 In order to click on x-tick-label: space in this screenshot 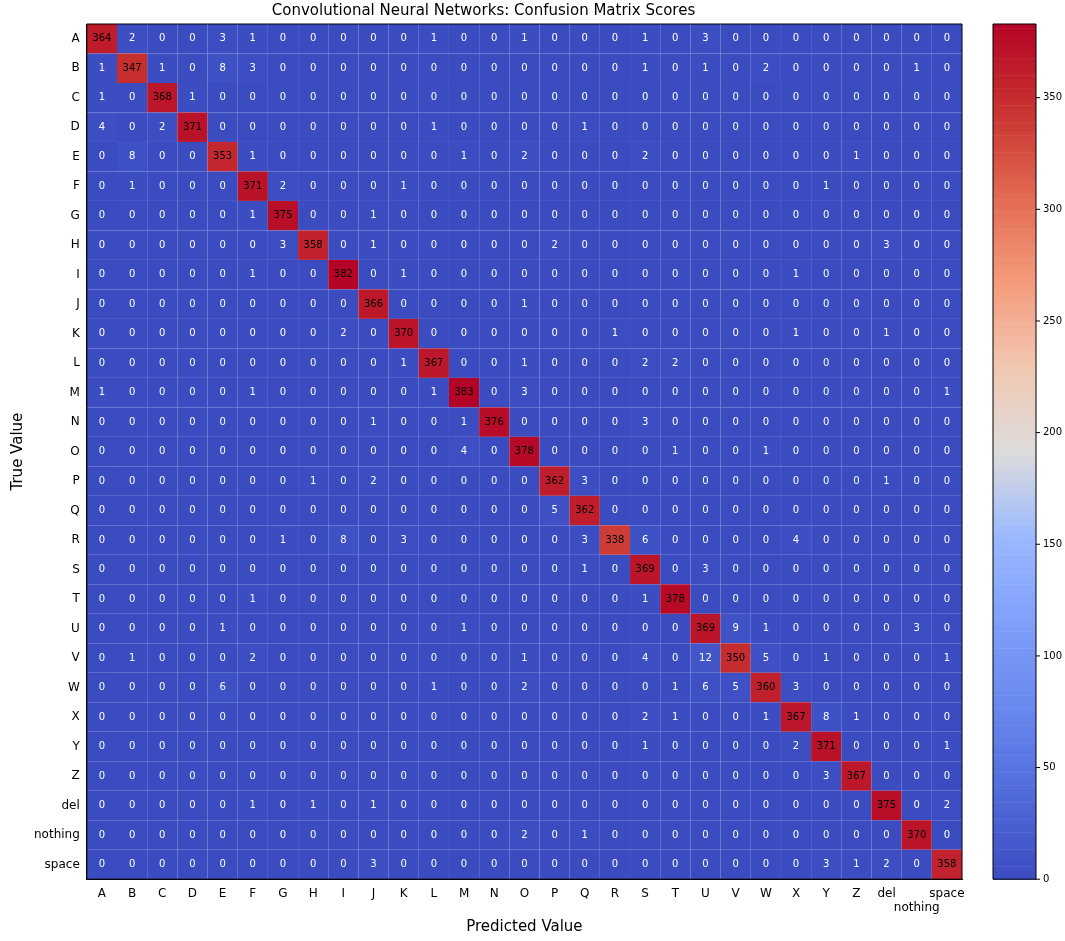, I will do `click(947, 892)`.